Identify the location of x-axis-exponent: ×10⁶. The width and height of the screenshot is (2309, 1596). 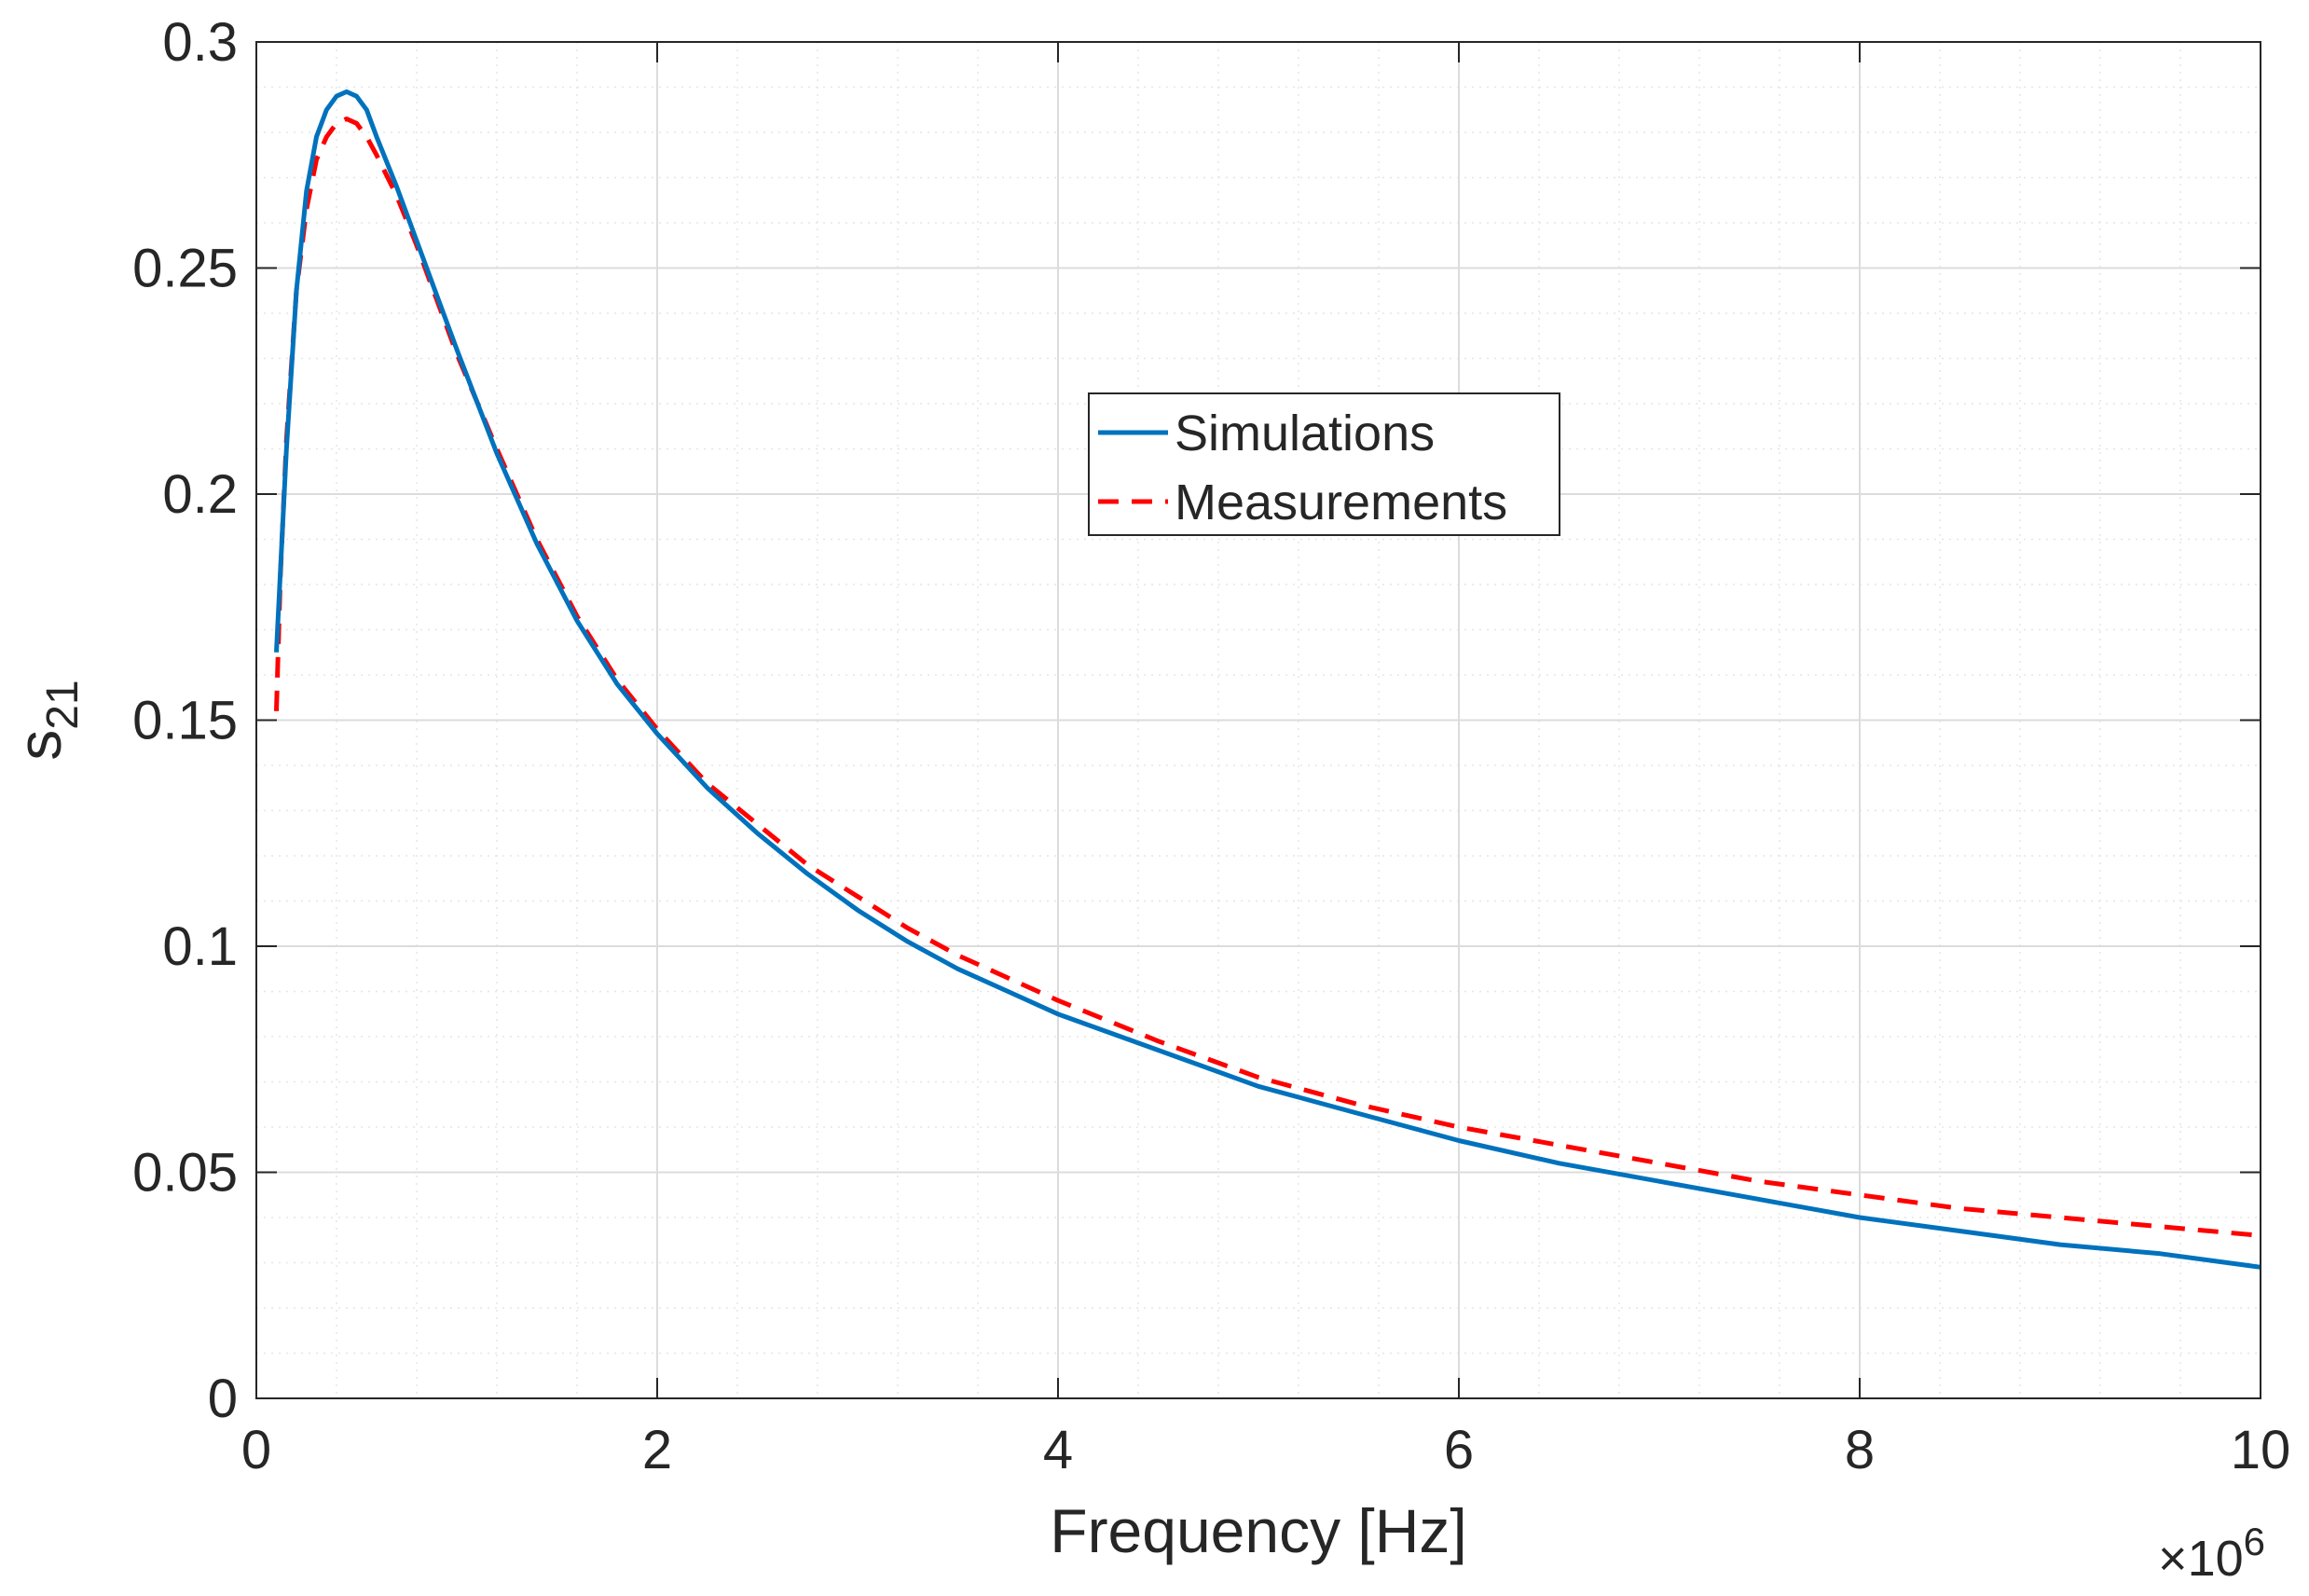
(2211, 1553).